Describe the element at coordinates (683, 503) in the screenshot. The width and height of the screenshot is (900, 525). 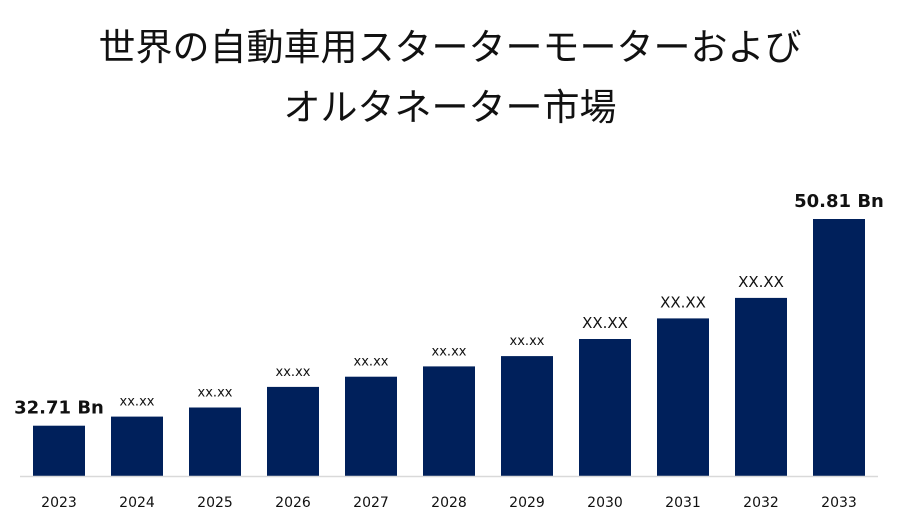
I see `x-tick-label-2031: 2031` at that location.